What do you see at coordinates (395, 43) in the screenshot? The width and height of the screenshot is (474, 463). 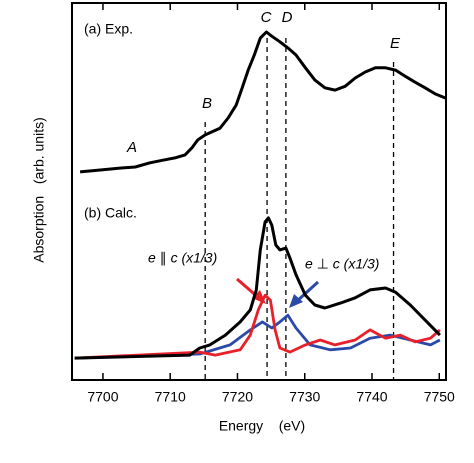 I see `feature-label: E` at bounding box center [395, 43].